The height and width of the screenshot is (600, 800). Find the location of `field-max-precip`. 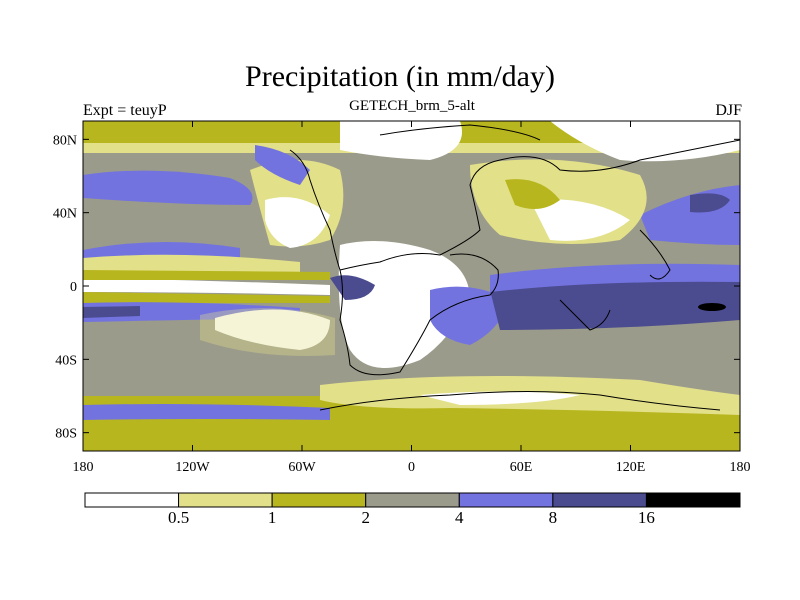

field-max-precip is located at coordinates (712, 307).